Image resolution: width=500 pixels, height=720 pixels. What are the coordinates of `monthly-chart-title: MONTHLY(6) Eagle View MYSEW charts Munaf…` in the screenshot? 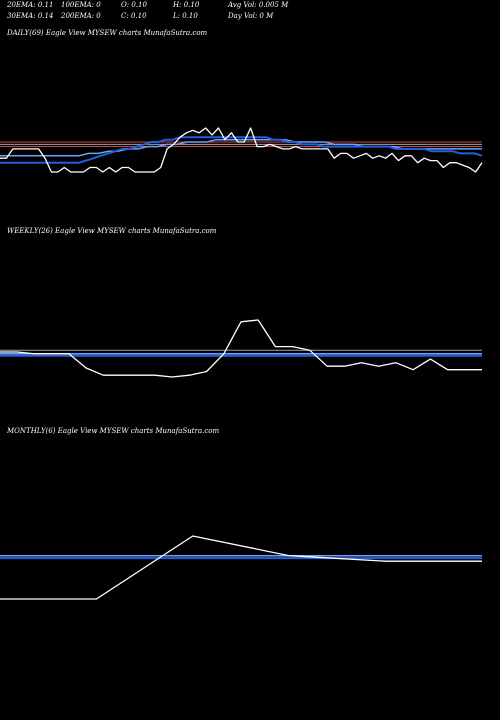 It's located at (113, 431).